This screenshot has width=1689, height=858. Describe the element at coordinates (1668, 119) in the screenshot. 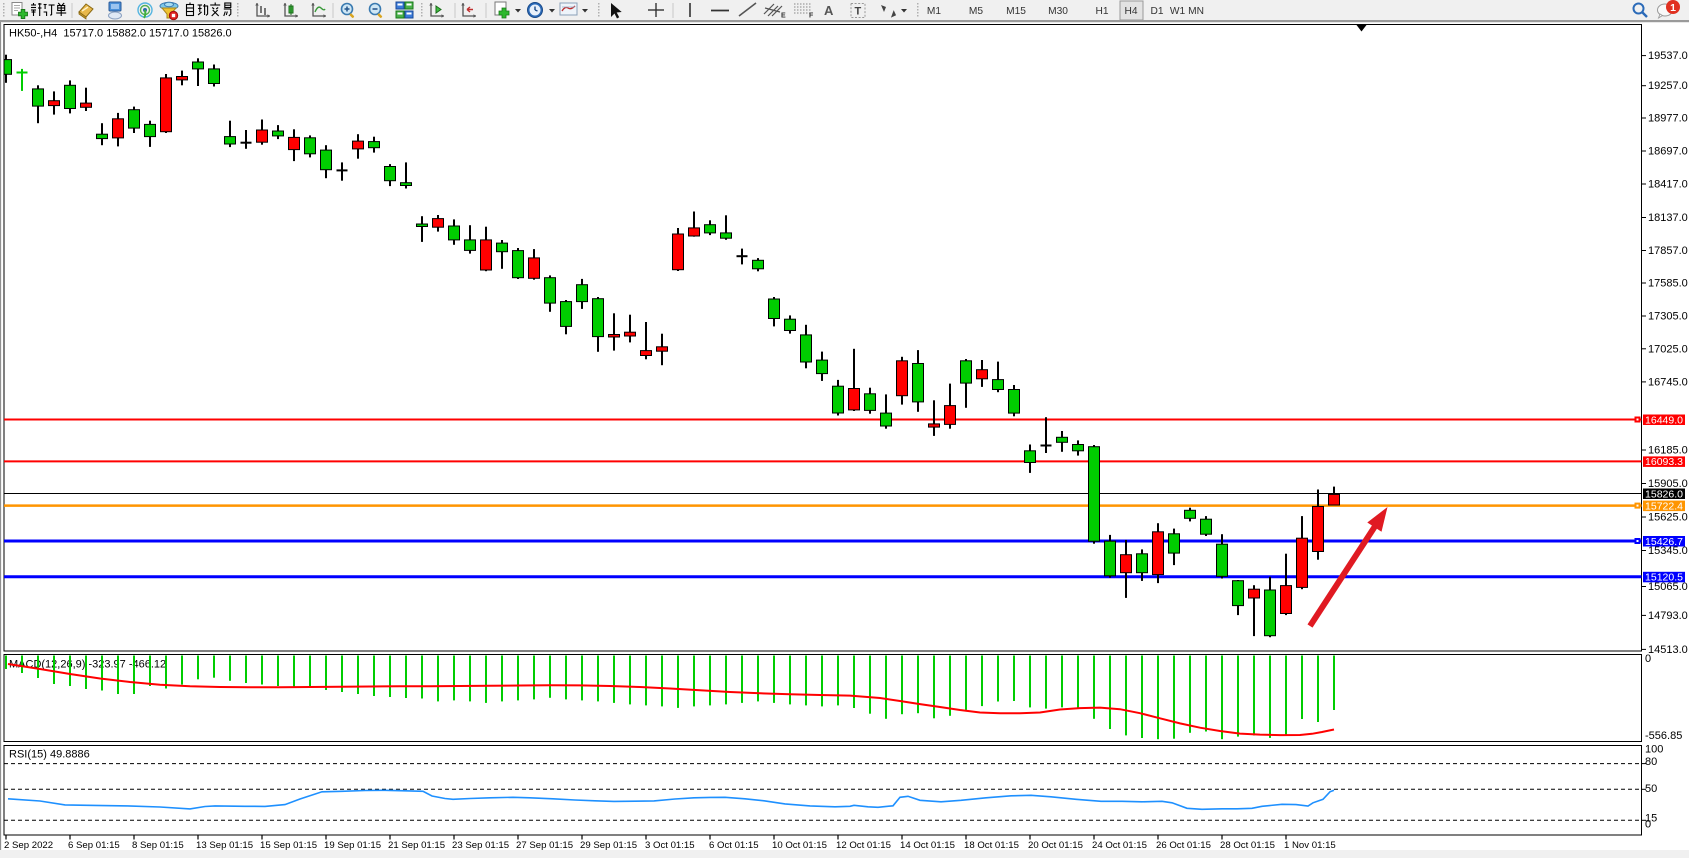

I see `svg-text: 18977.0` at that location.